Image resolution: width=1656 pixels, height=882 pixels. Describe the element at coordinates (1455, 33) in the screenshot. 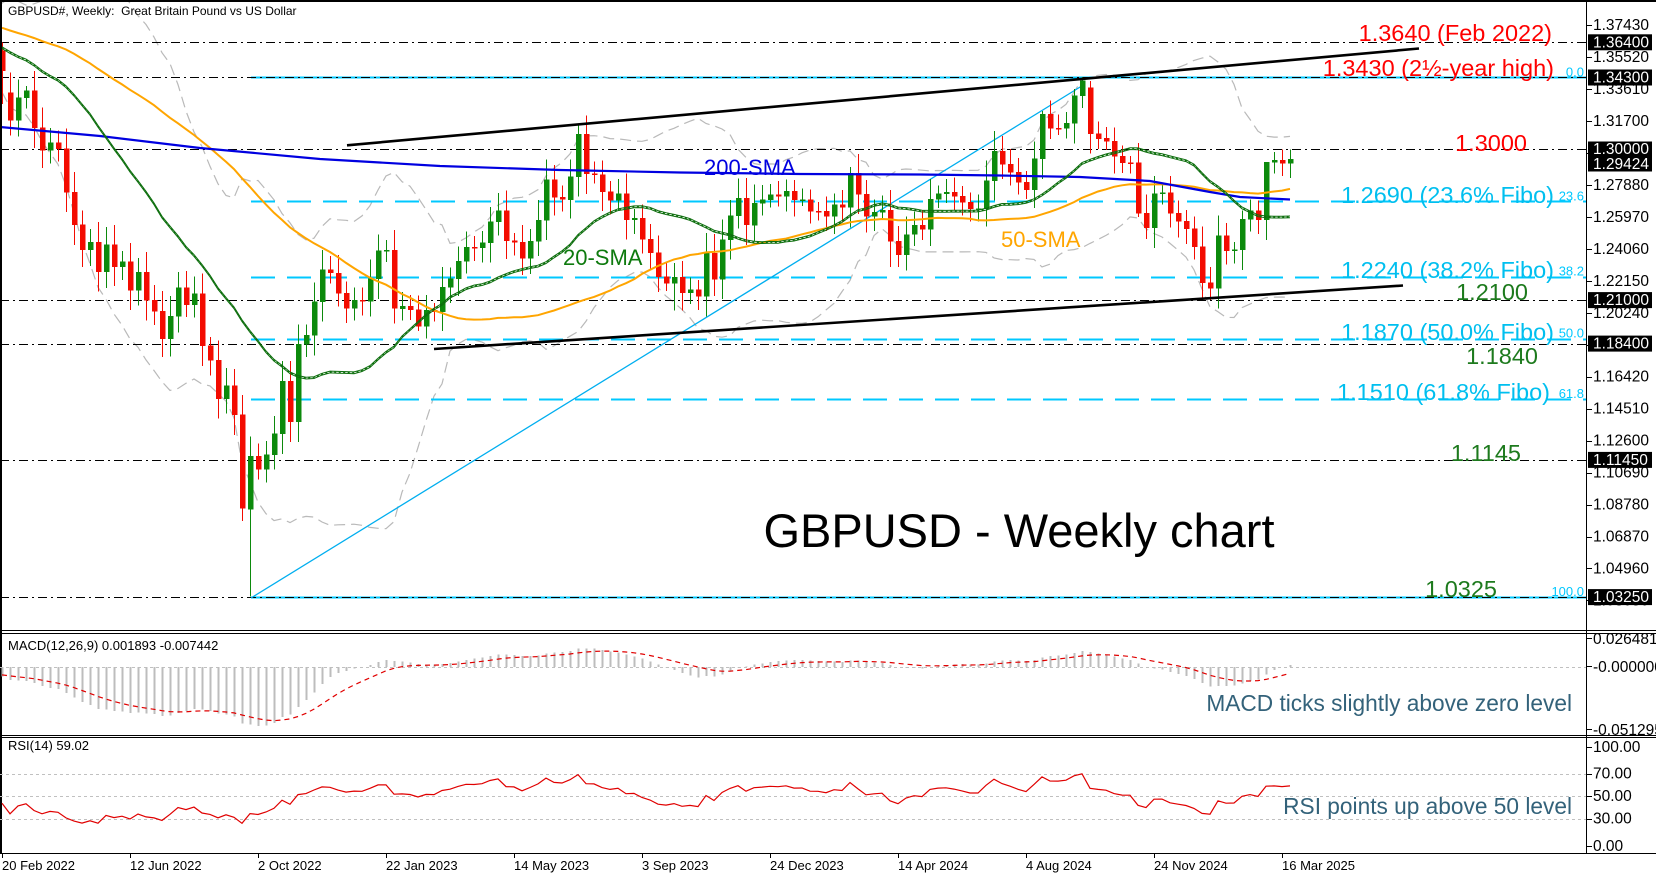

I see `svg-text: 1.3640 (Feb 2022)` at that location.